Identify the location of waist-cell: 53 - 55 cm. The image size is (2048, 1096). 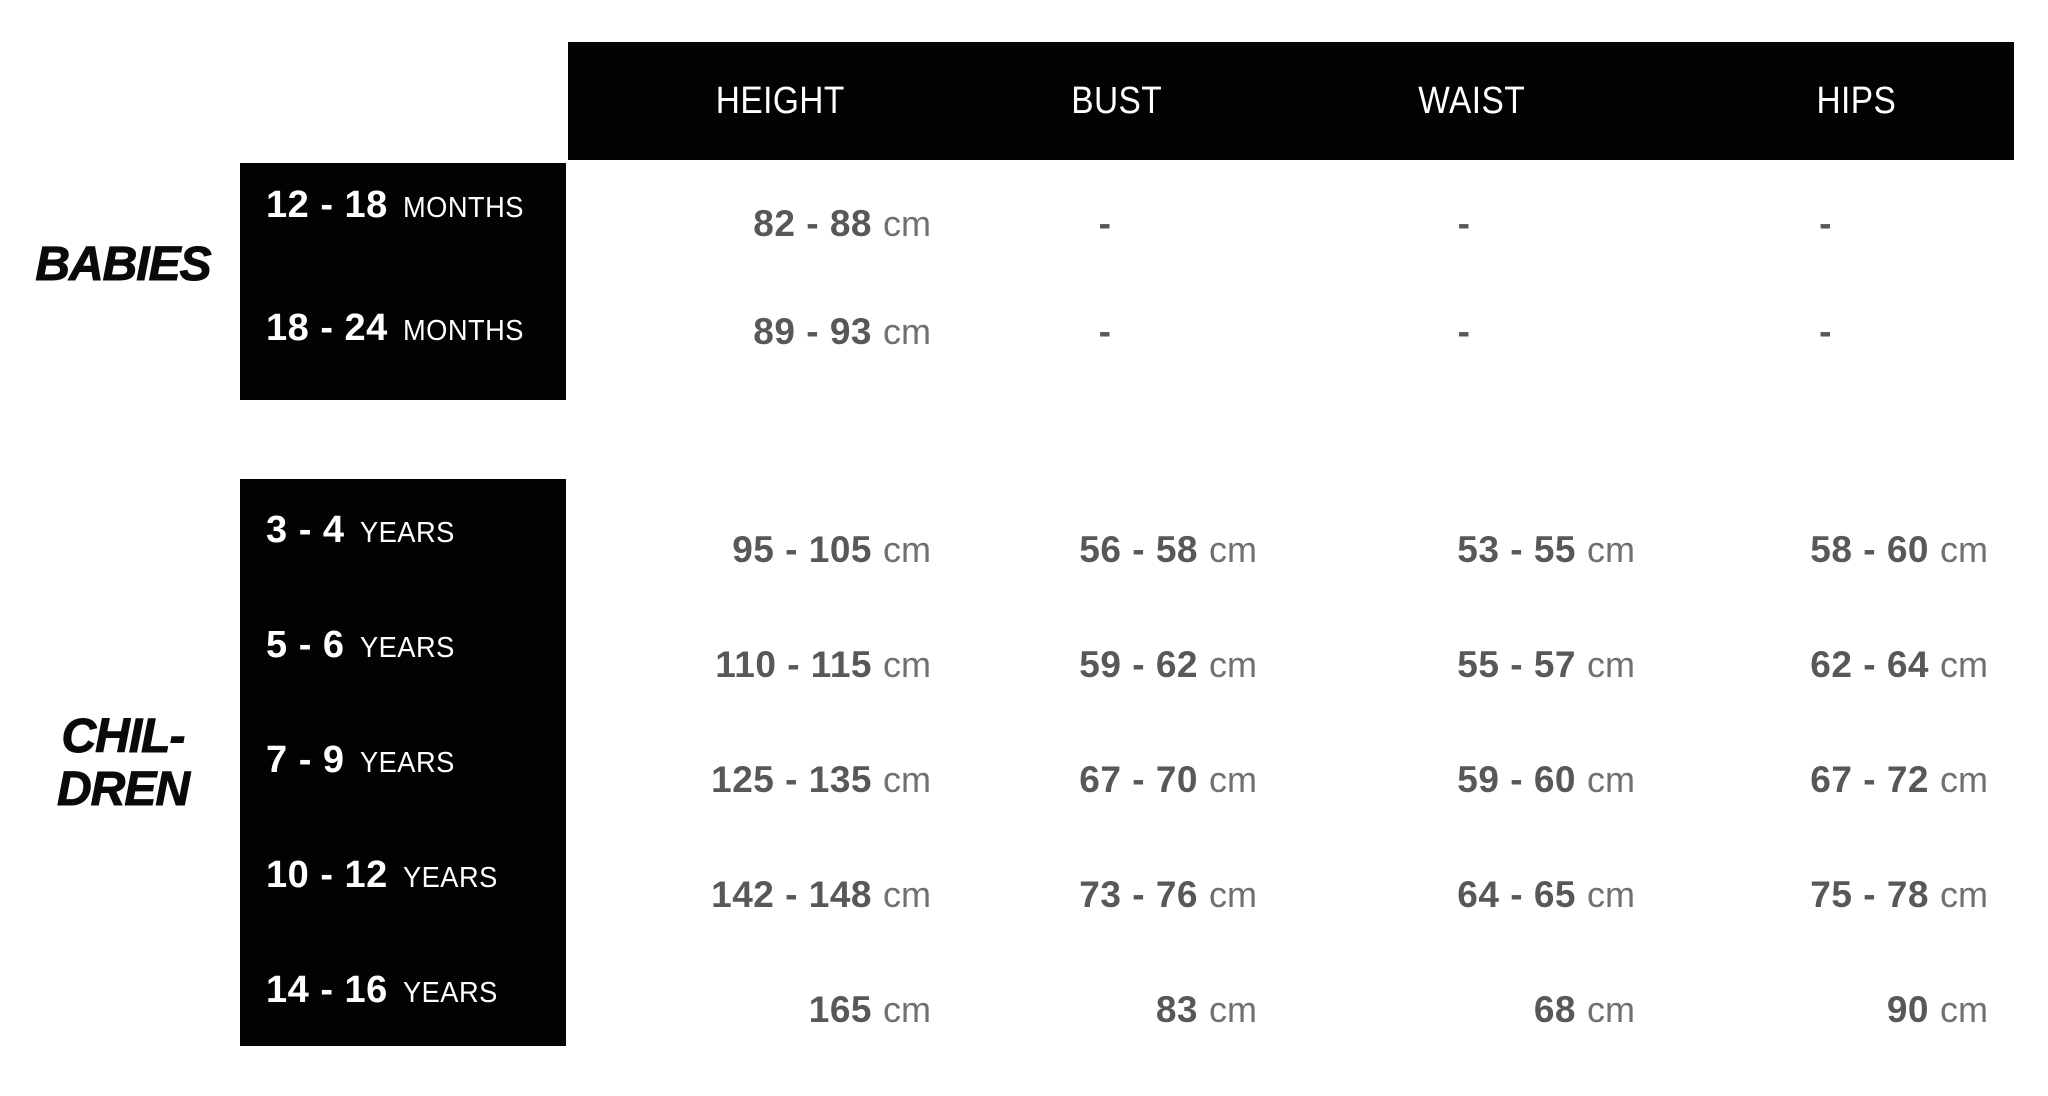
(1546, 549).